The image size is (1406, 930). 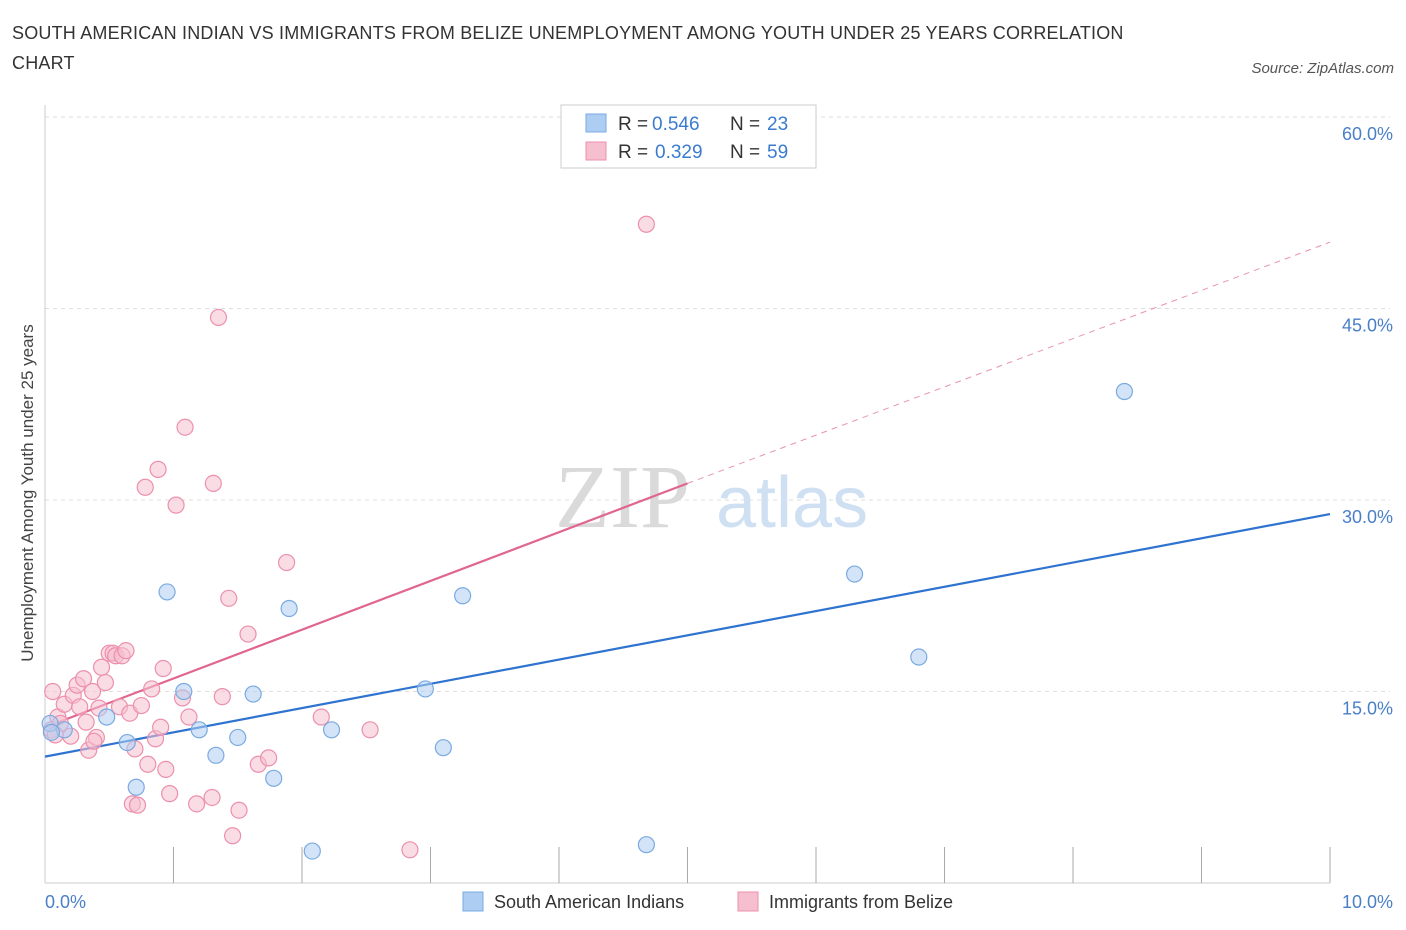 I want to click on stats-swatch-pink, so click(x=596, y=151).